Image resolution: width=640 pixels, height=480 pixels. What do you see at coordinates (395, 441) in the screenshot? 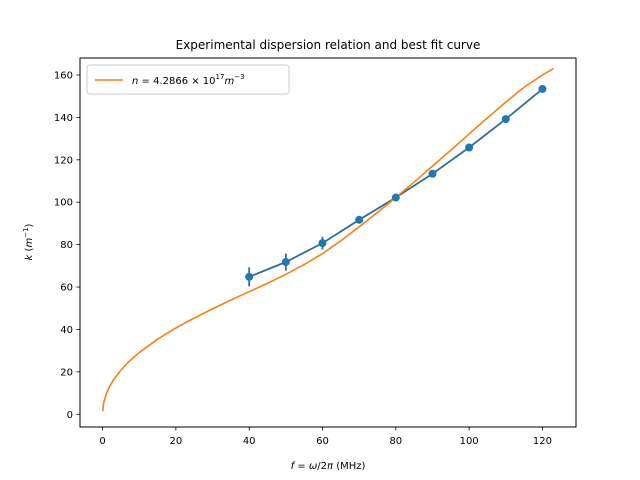
I see `x-tick-label: 80` at bounding box center [395, 441].